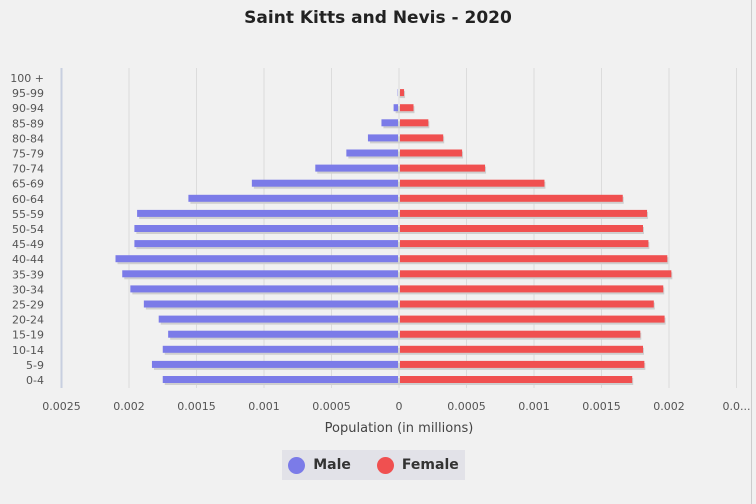 This screenshot has width=756, height=504. I want to click on y-tick-label: 40-44, so click(28, 259).